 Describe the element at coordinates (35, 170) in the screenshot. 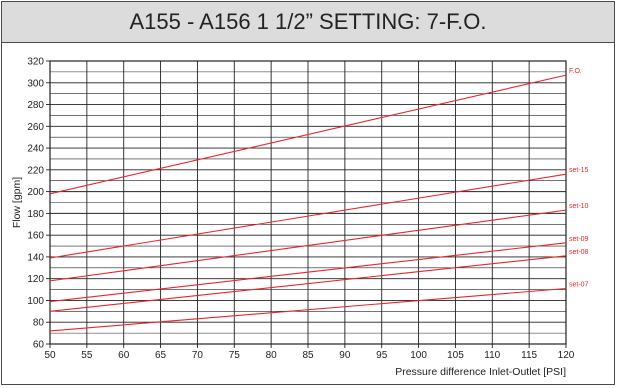

I see `y-tick-label: 220` at that location.